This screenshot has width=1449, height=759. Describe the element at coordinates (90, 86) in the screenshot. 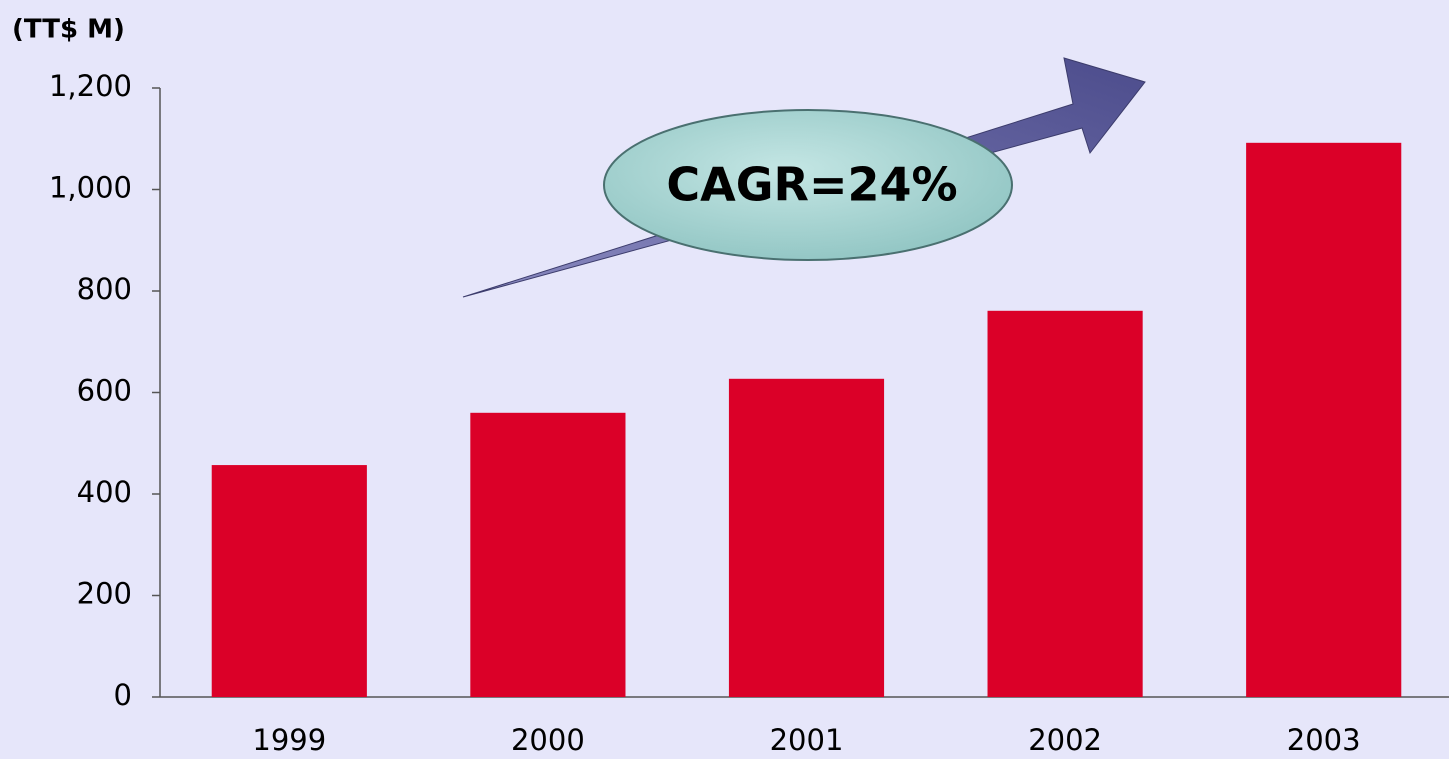

I see `y-tick-label: 1,200` at that location.